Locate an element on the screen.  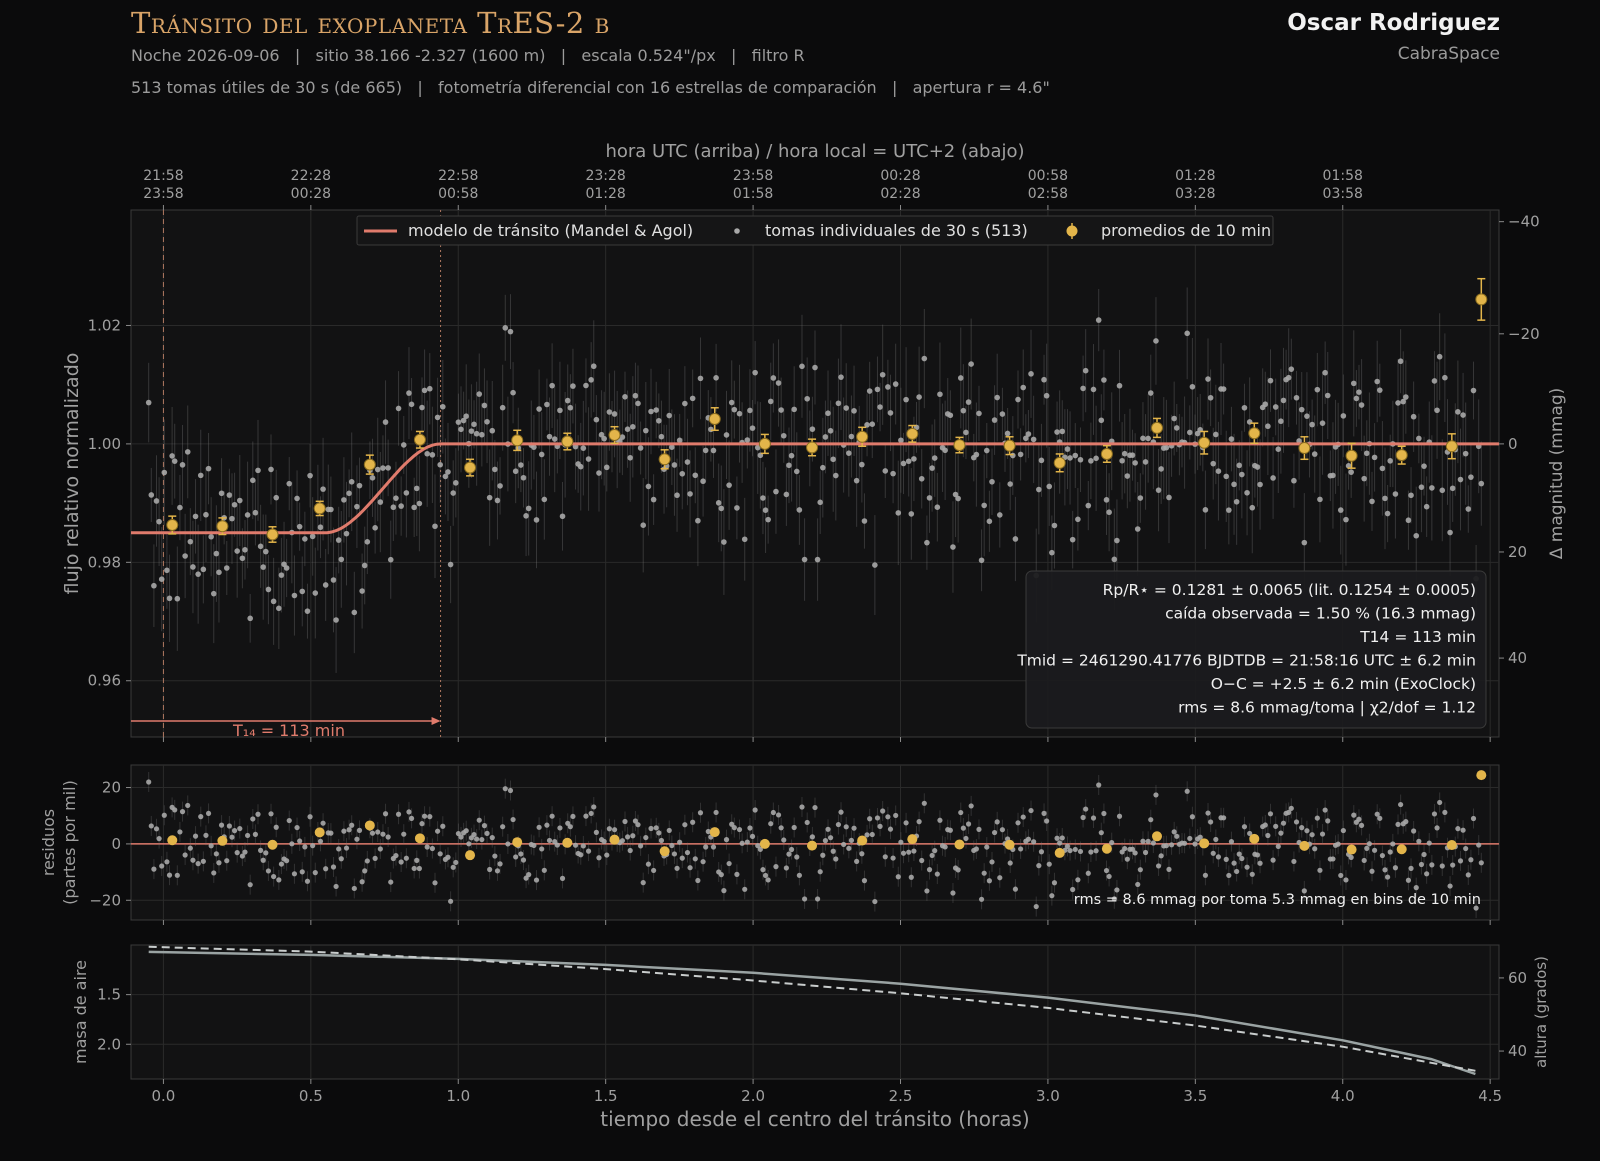
stats-line: T14 = 113 min is located at coordinates (1417, 637).